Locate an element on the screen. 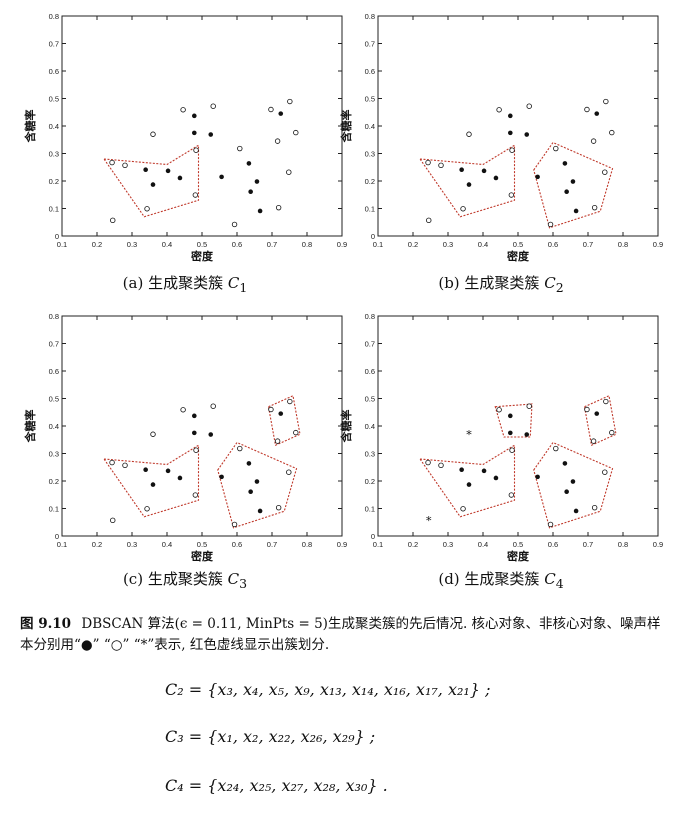 This screenshot has height=821, width=684. caption-b: (b) 生成聚类簇 C2 is located at coordinates (501, 284).